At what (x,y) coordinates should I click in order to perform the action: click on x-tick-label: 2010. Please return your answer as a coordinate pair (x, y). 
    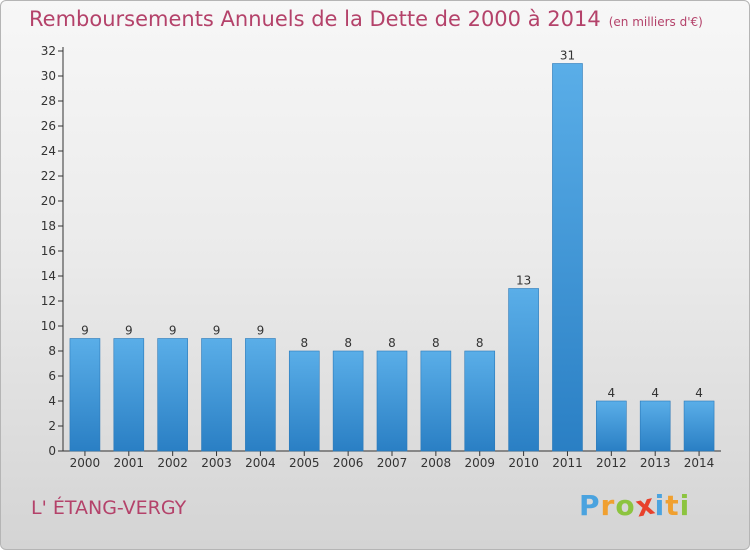
    Looking at the image, I should click on (523, 463).